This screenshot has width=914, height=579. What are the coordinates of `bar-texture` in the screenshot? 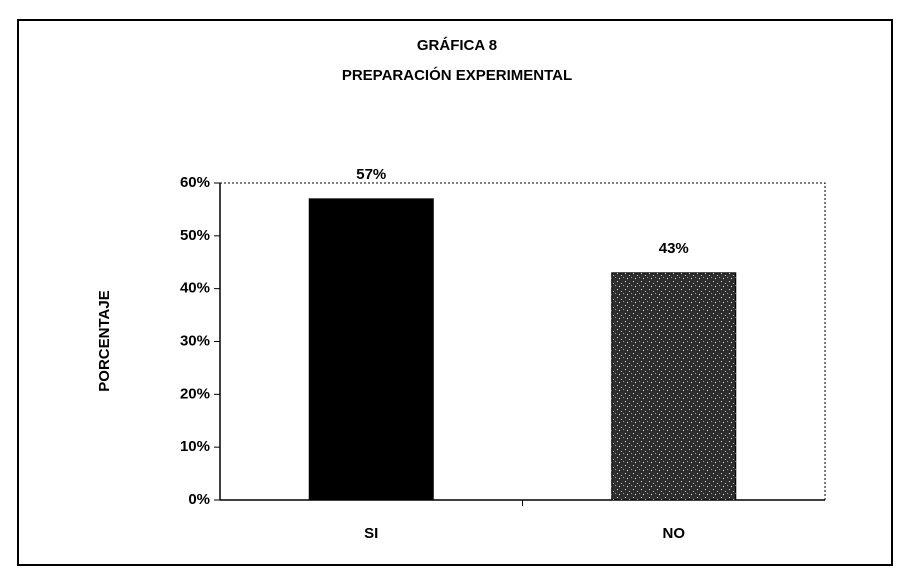 It's located at (673, 386).